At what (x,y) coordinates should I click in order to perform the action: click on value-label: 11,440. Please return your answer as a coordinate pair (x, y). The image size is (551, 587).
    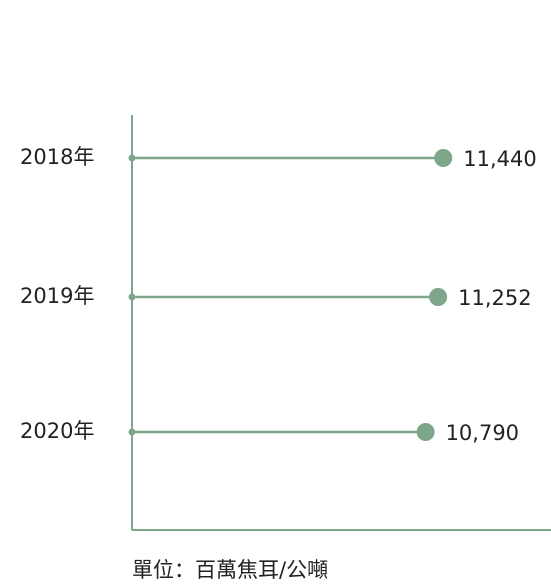
    Looking at the image, I should click on (499, 159).